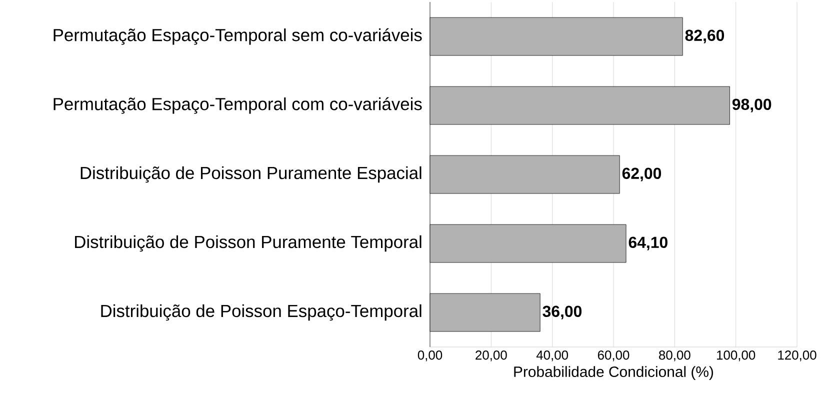  Describe the element at coordinates (752, 105) in the screenshot. I see `data-label: 98,00` at that location.